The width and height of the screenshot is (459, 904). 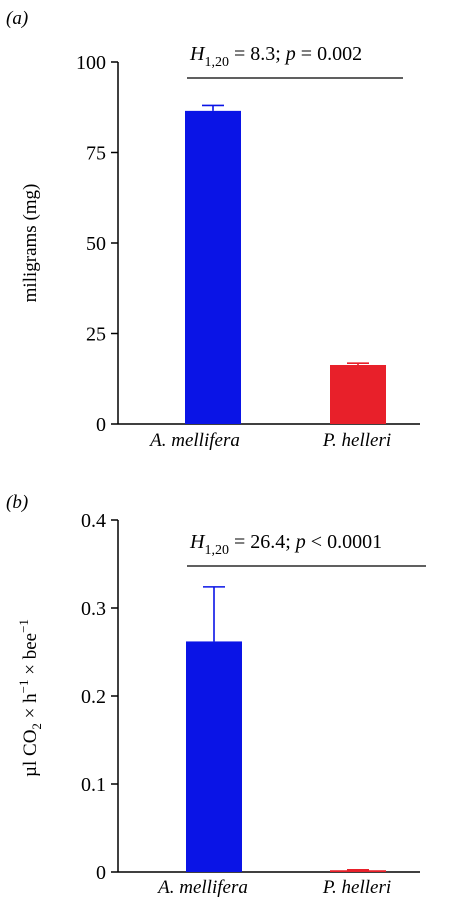 What do you see at coordinates (93, 609) in the screenshot?
I see `panel-b-y-tick-label-3: 0.3` at bounding box center [93, 609].